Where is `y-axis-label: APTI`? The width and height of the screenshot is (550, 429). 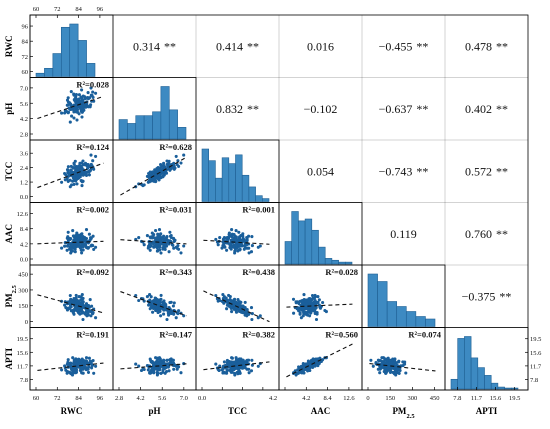
y-axis-label: APTI is located at coordinates (9, 359).